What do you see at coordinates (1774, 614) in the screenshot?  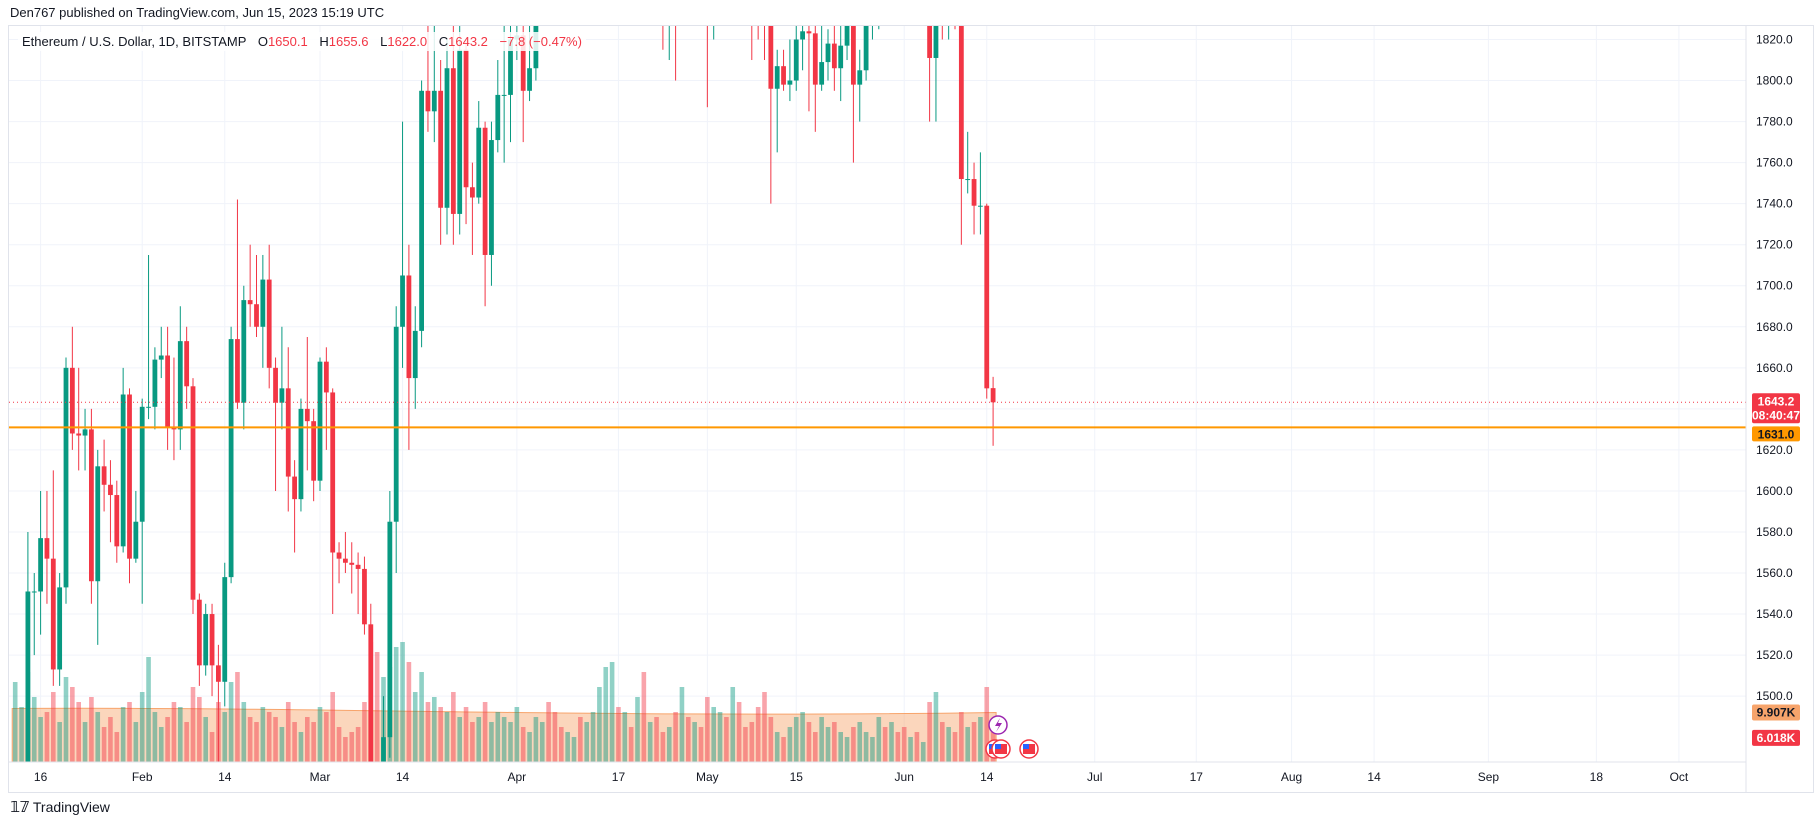 I see `price-tick-label: 1540.0` at bounding box center [1774, 614].